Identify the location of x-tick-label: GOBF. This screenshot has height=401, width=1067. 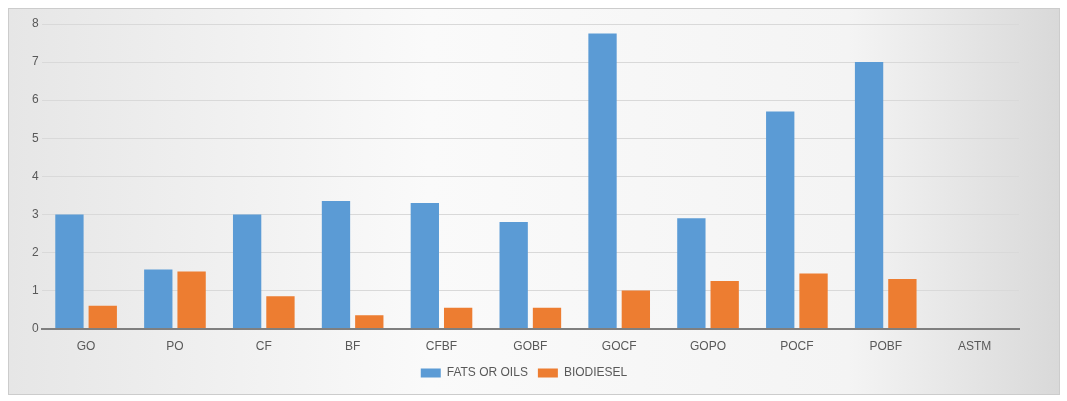
(530, 346).